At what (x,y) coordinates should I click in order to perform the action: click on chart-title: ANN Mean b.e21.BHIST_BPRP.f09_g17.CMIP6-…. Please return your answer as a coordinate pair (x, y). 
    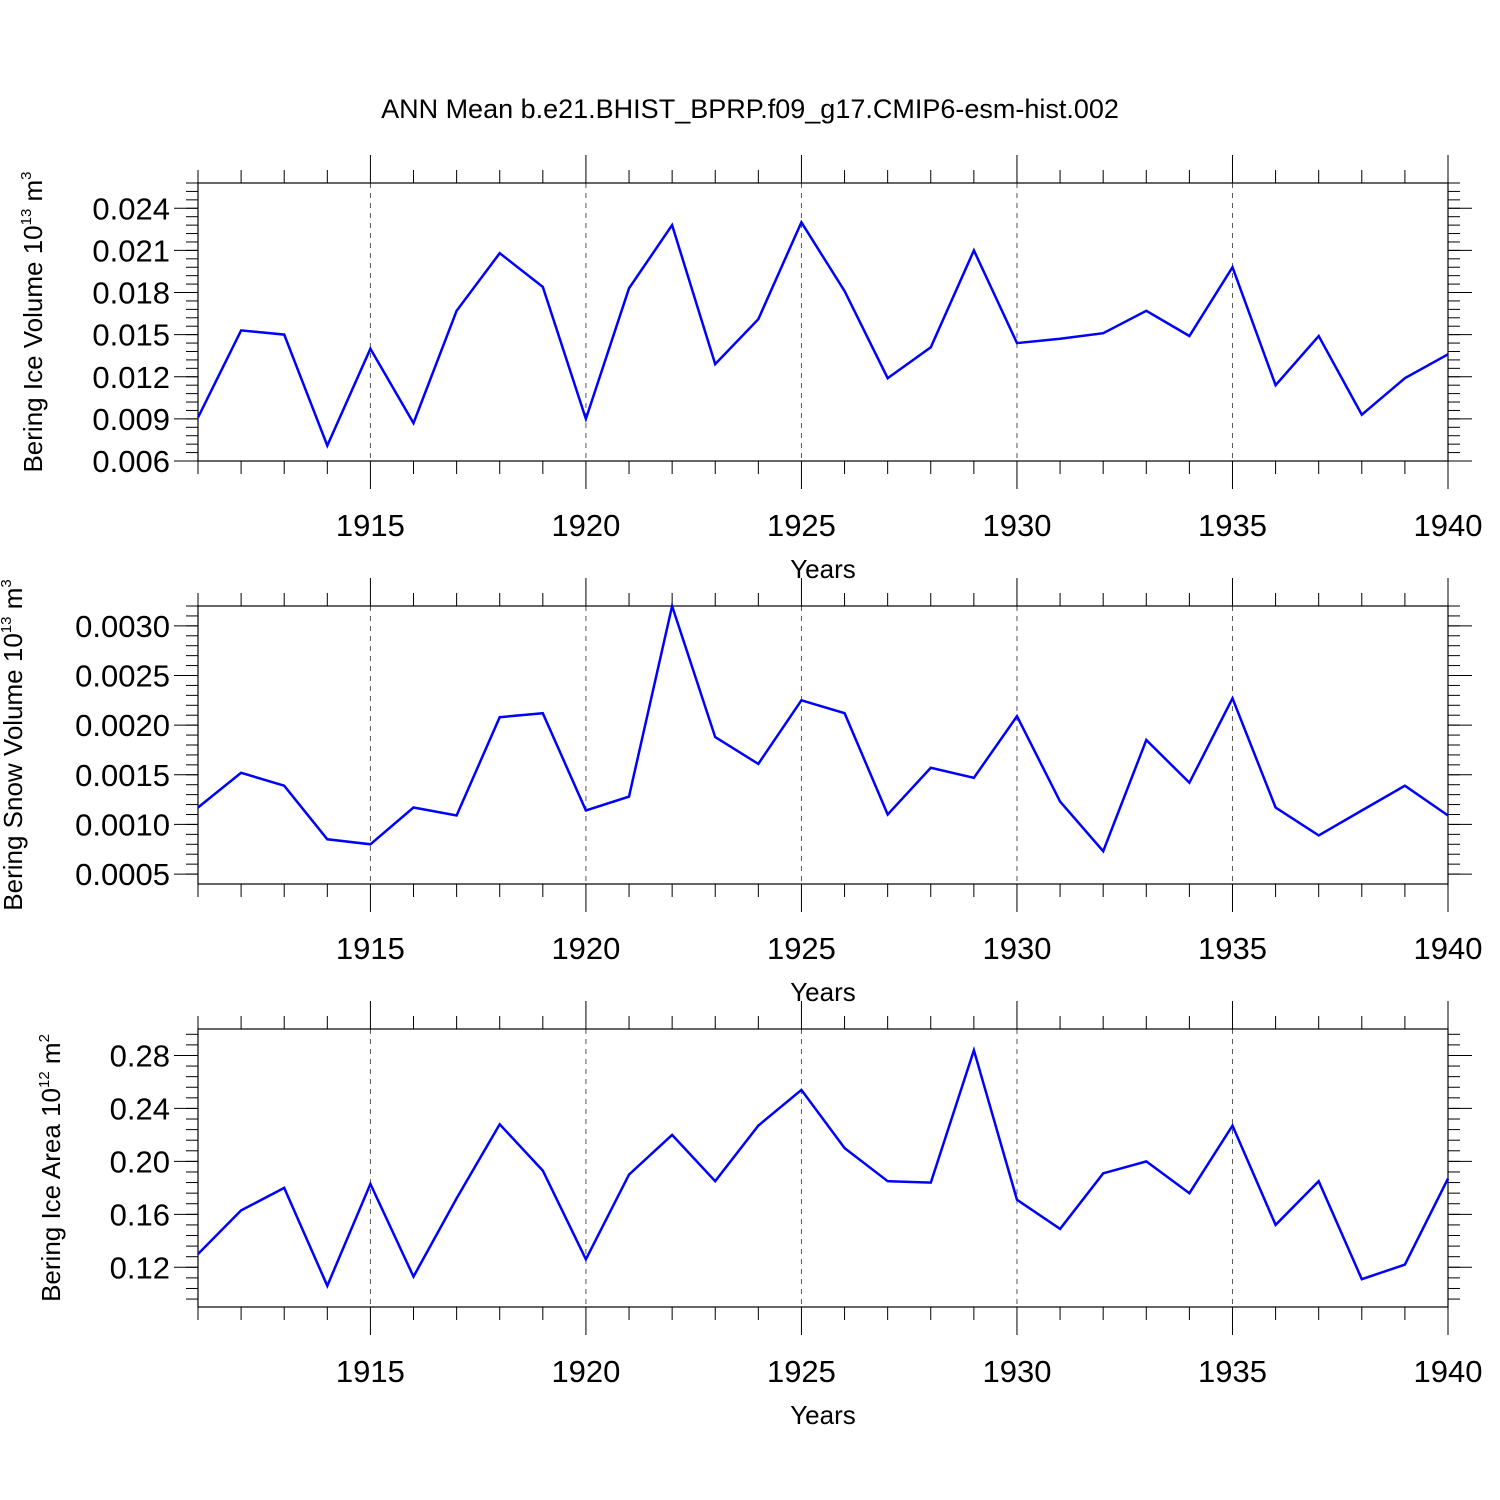
    Looking at the image, I should click on (750, 109).